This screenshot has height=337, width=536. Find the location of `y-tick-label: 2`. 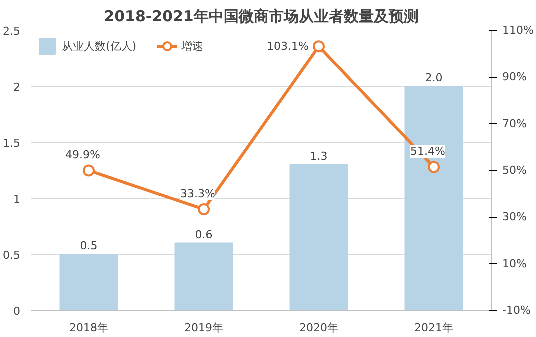

y-tick-label: 2 is located at coordinates (17, 87).